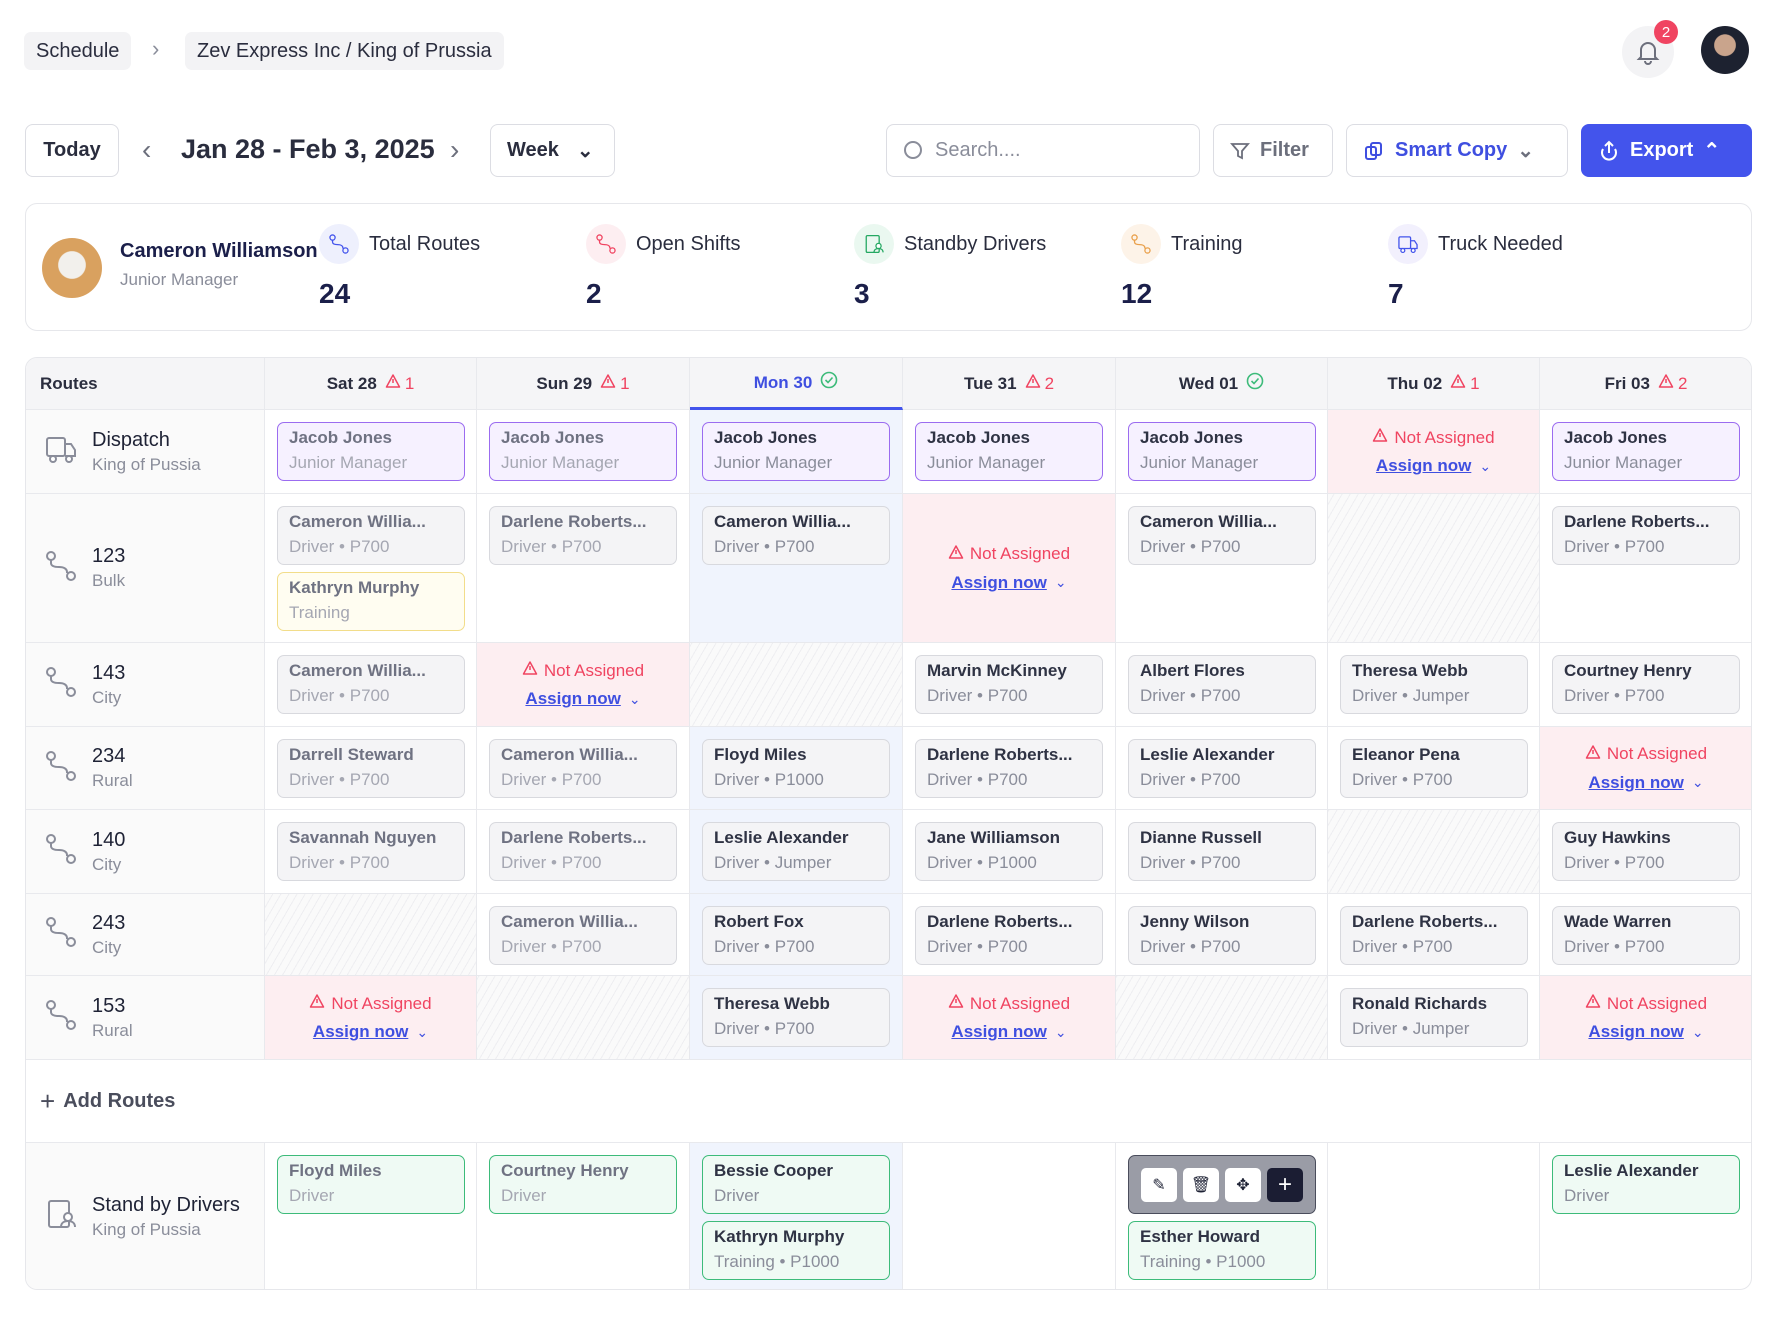 Image resolution: width=1778 pixels, height=1322 pixels. Describe the element at coordinates (1222, 851) in the screenshot. I see `shift-card: Dianne Russell Driver • P700` at that location.